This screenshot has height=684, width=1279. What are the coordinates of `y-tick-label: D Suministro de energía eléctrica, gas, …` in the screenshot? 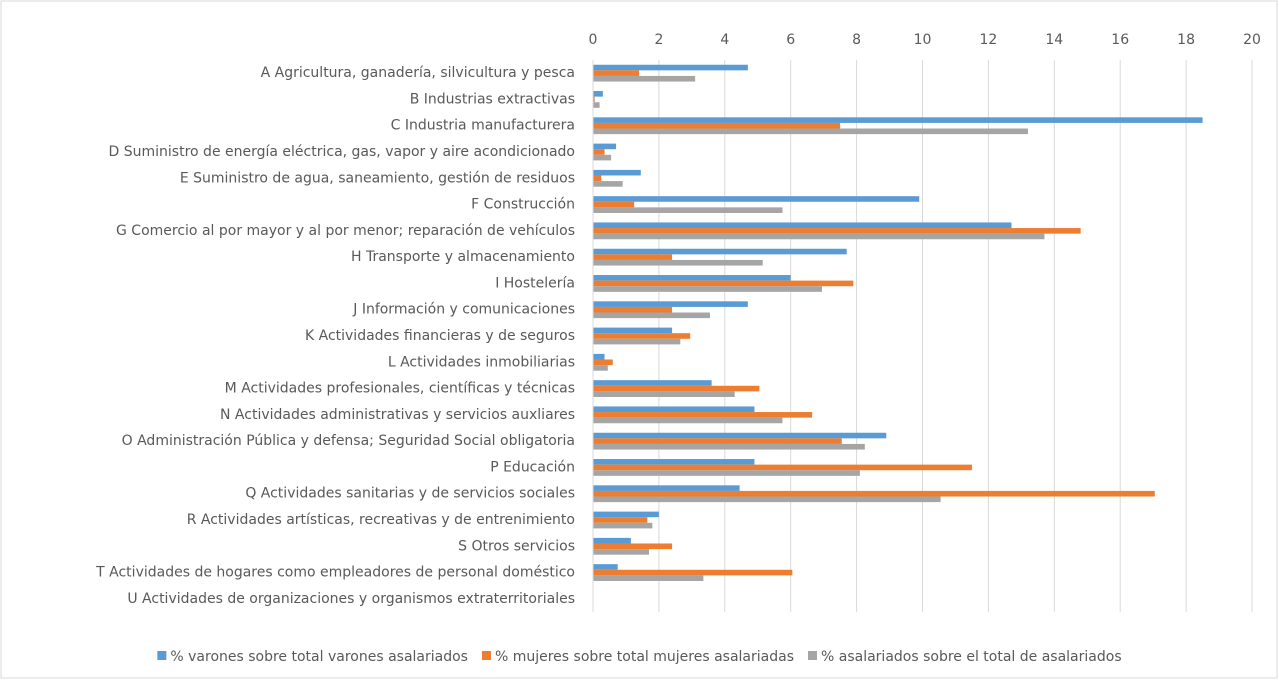 It's located at (342, 152).